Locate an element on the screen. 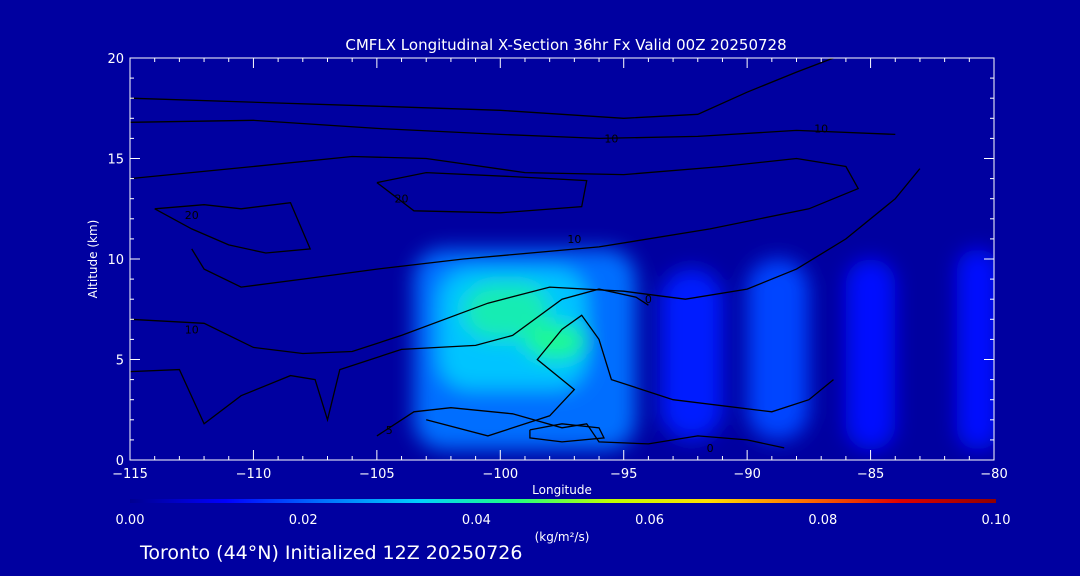 The width and height of the screenshot is (1080, 576). x-tick-label: −95 is located at coordinates (623, 474).